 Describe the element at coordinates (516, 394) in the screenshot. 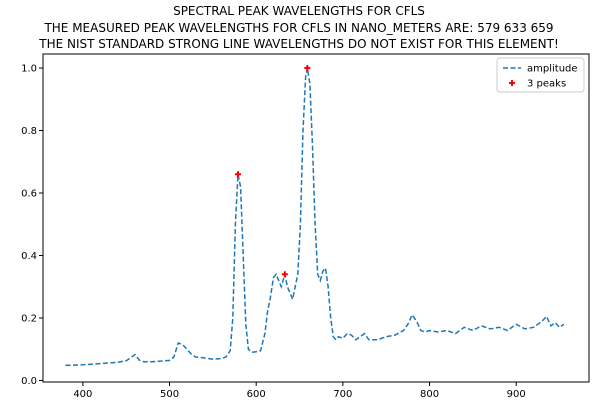

I see `x-tick-label: 900` at that location.